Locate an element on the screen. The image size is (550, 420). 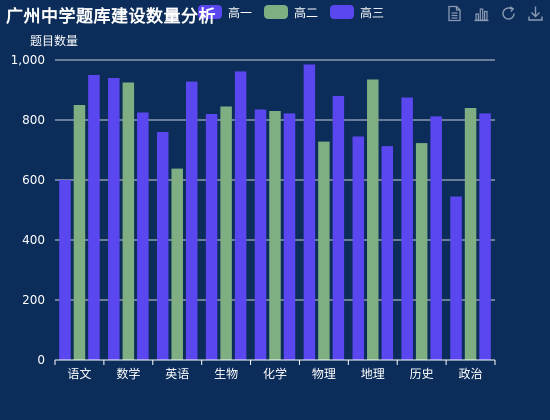
bar-series-0-英语 is located at coordinates (162, 246).